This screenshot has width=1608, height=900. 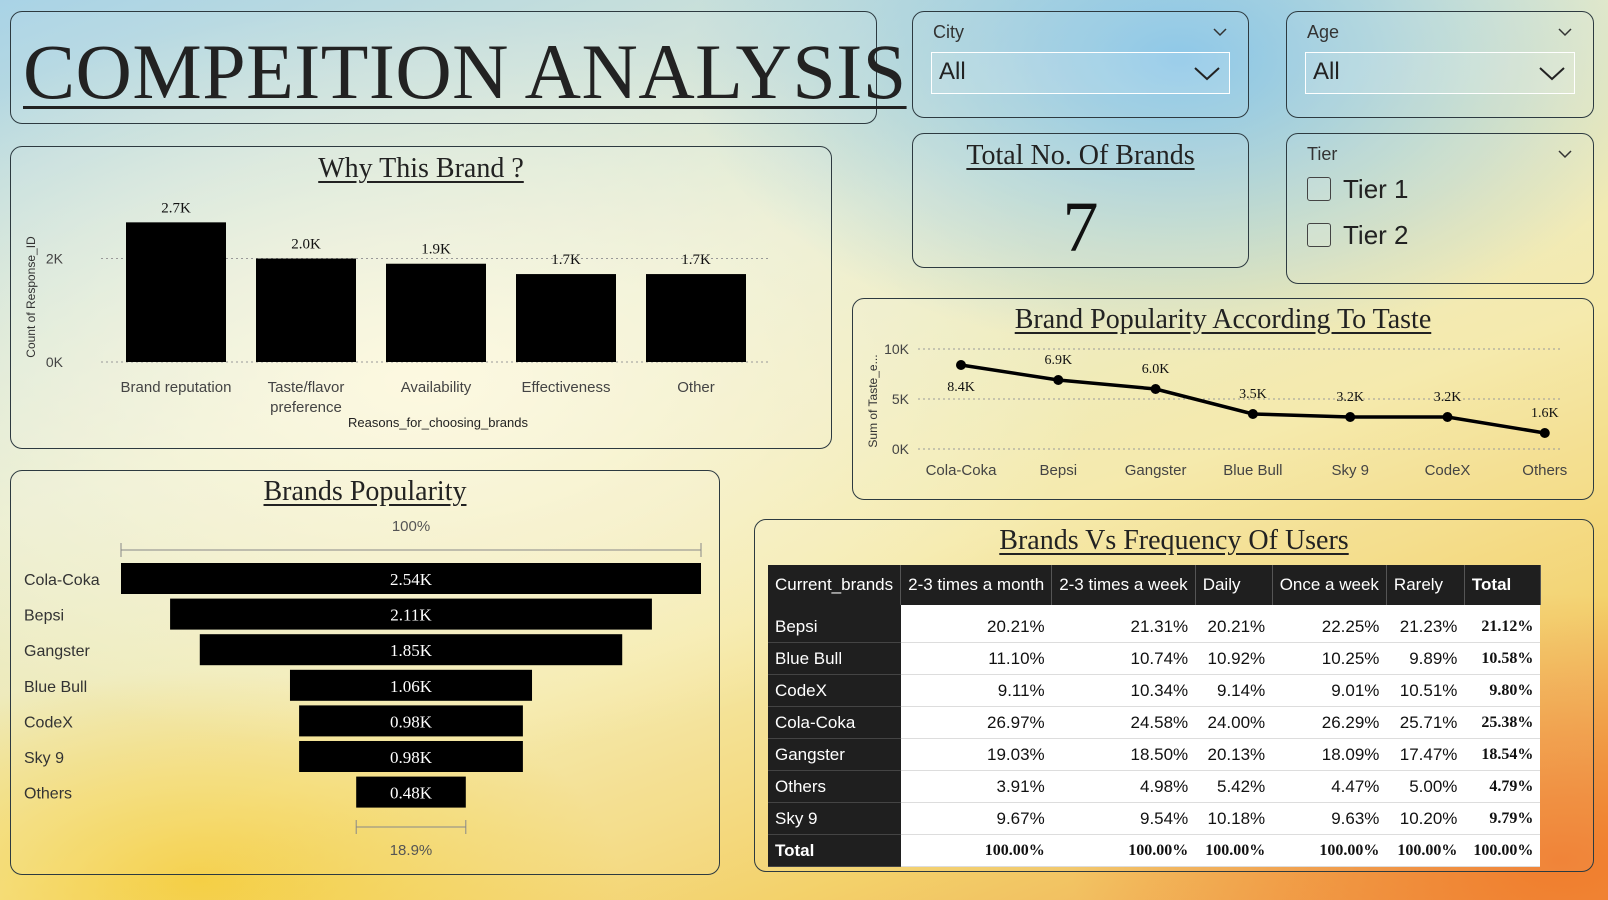 What do you see at coordinates (834, 624) in the screenshot?
I see `row-label: Bepsi` at bounding box center [834, 624].